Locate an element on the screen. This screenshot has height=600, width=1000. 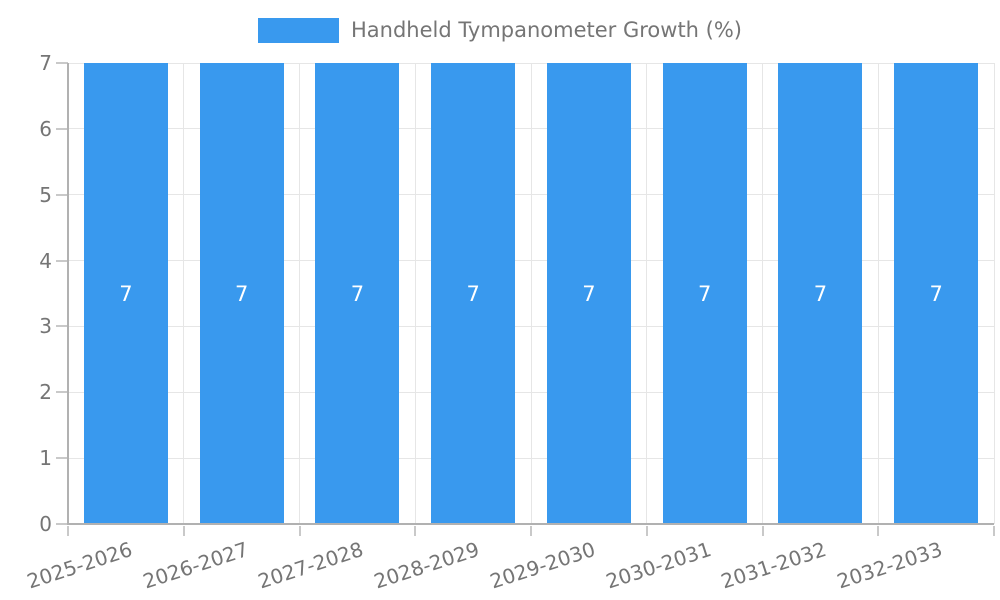
chart-legend: Handheld Tympanometer Growth (%) is located at coordinates (500, 30).